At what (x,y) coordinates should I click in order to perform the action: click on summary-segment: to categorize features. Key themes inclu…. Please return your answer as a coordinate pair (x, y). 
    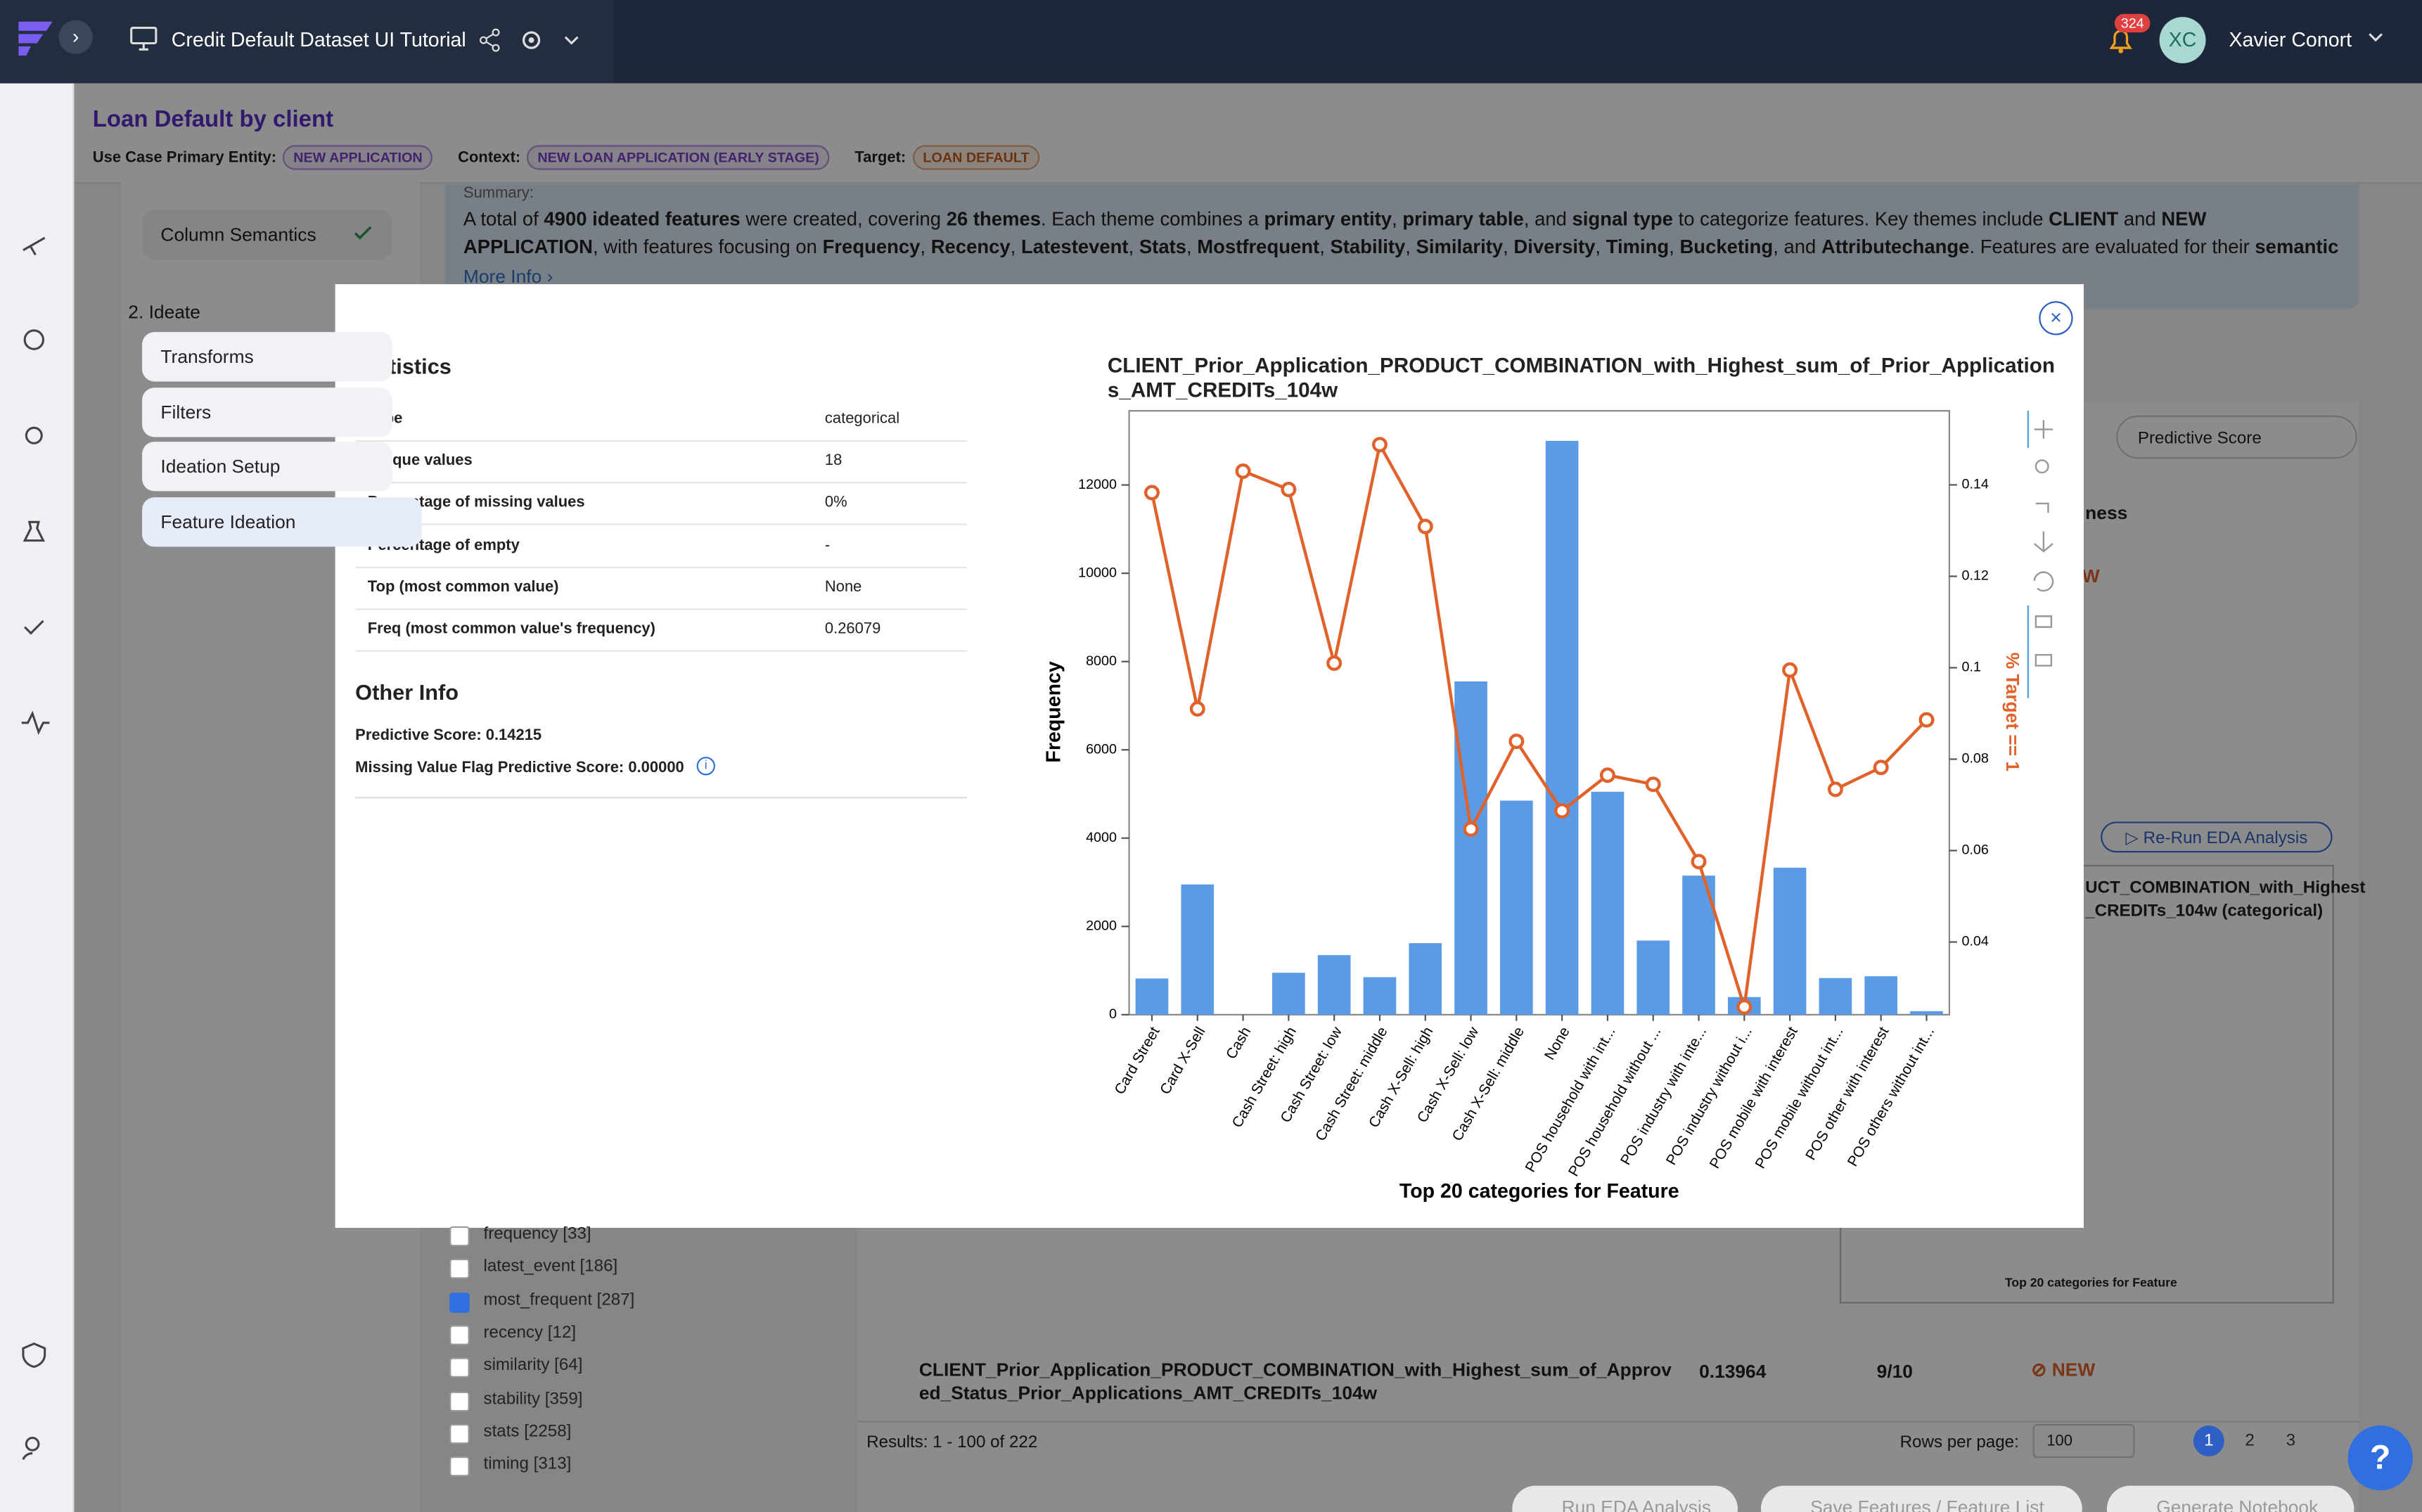
    Looking at the image, I should click on (1861, 219).